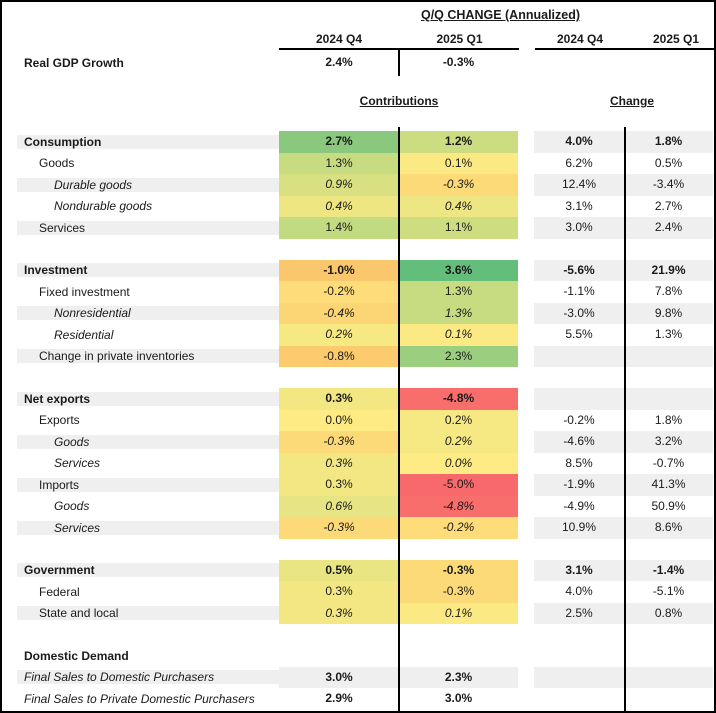 The height and width of the screenshot is (713, 716). I want to click on contribution-cell: 0.9%, so click(339, 185).